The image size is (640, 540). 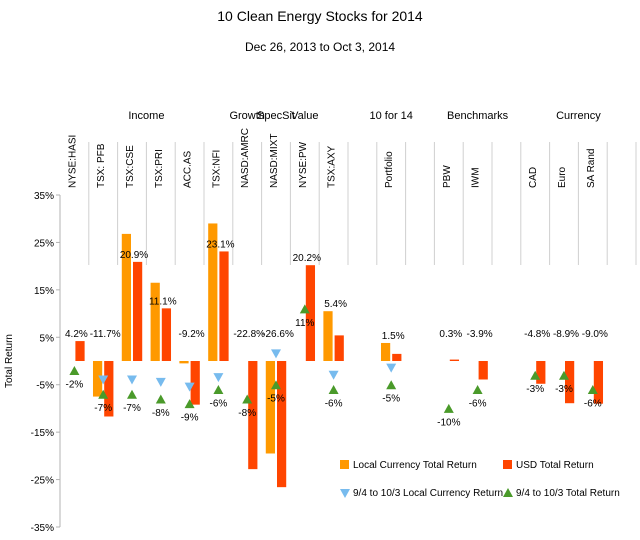 I want to click on data-label: -4.8%, so click(x=537, y=334).